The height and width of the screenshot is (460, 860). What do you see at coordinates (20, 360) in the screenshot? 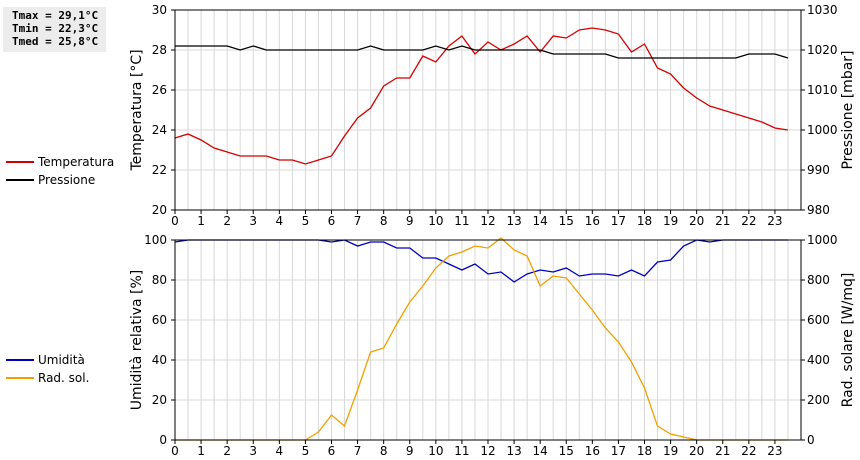
I see `legend-swatch-umidita` at bounding box center [20, 360].